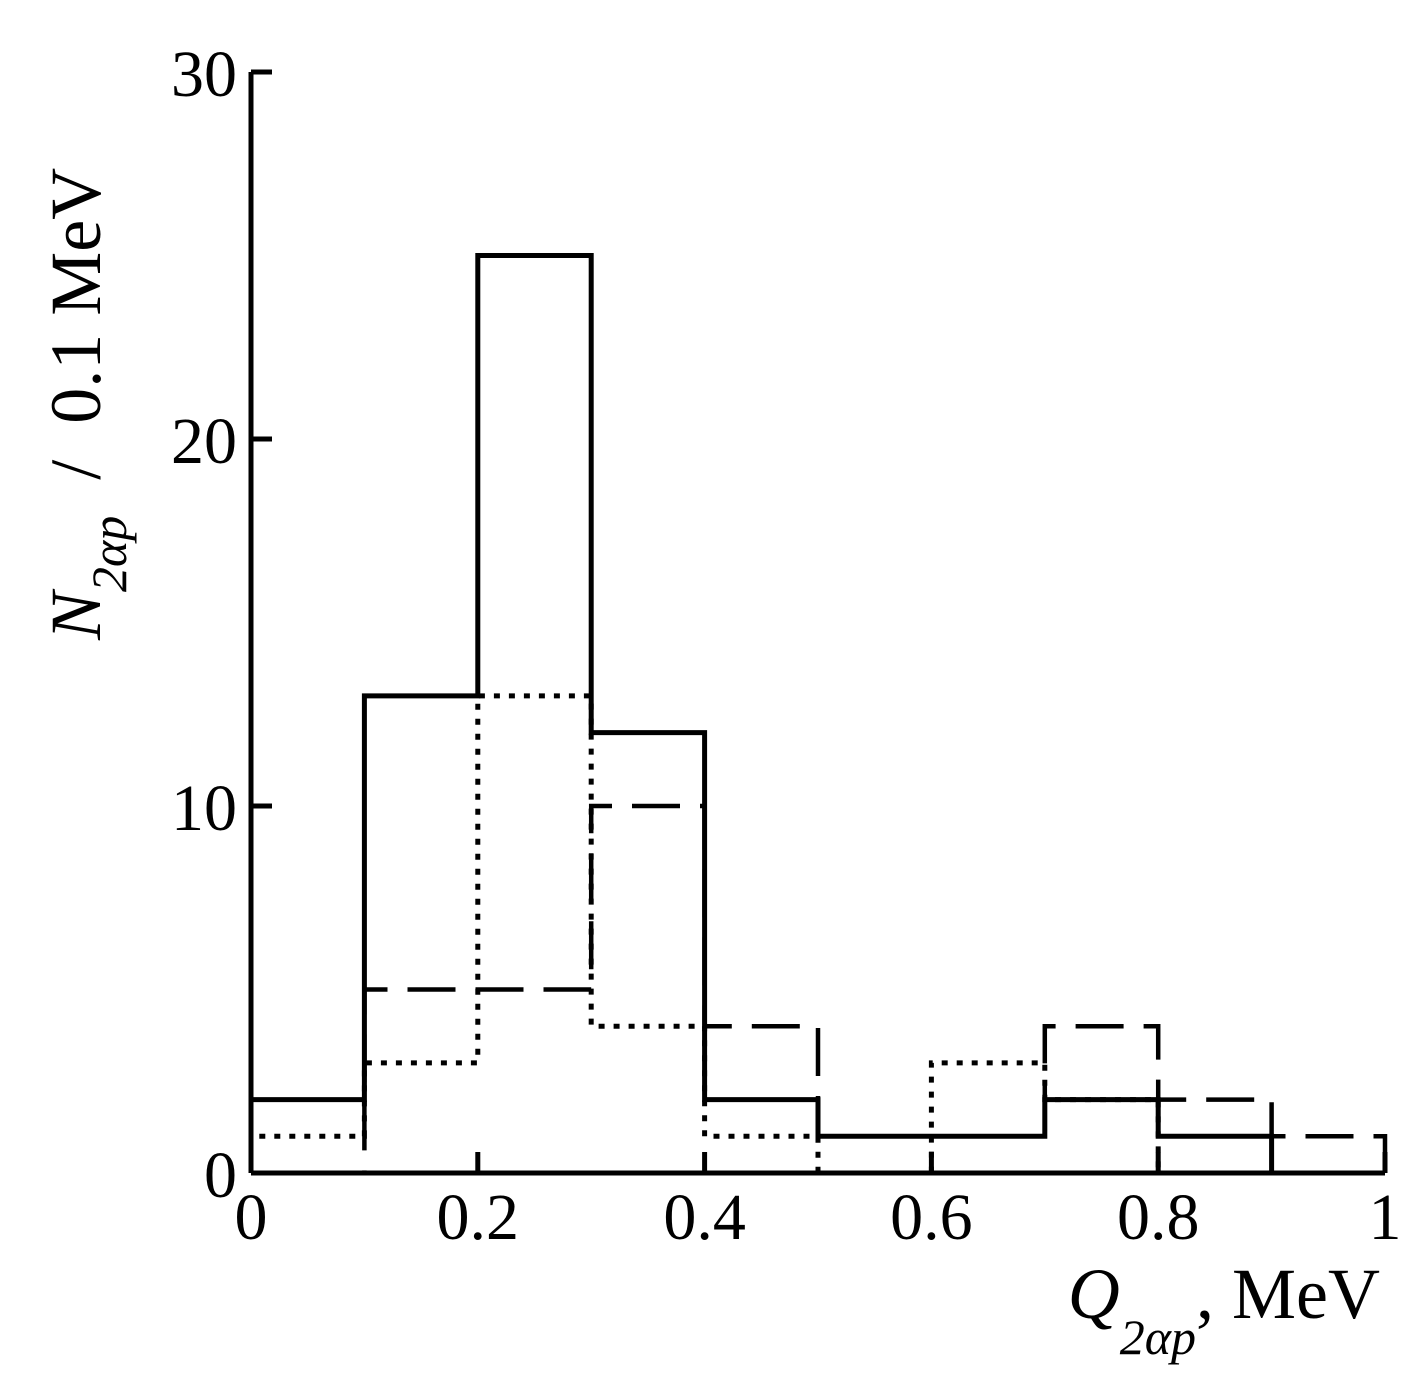 This screenshot has height=1380, width=1422. I want to click on y-axis-title-subscript: 2αp, so click(109, 554).